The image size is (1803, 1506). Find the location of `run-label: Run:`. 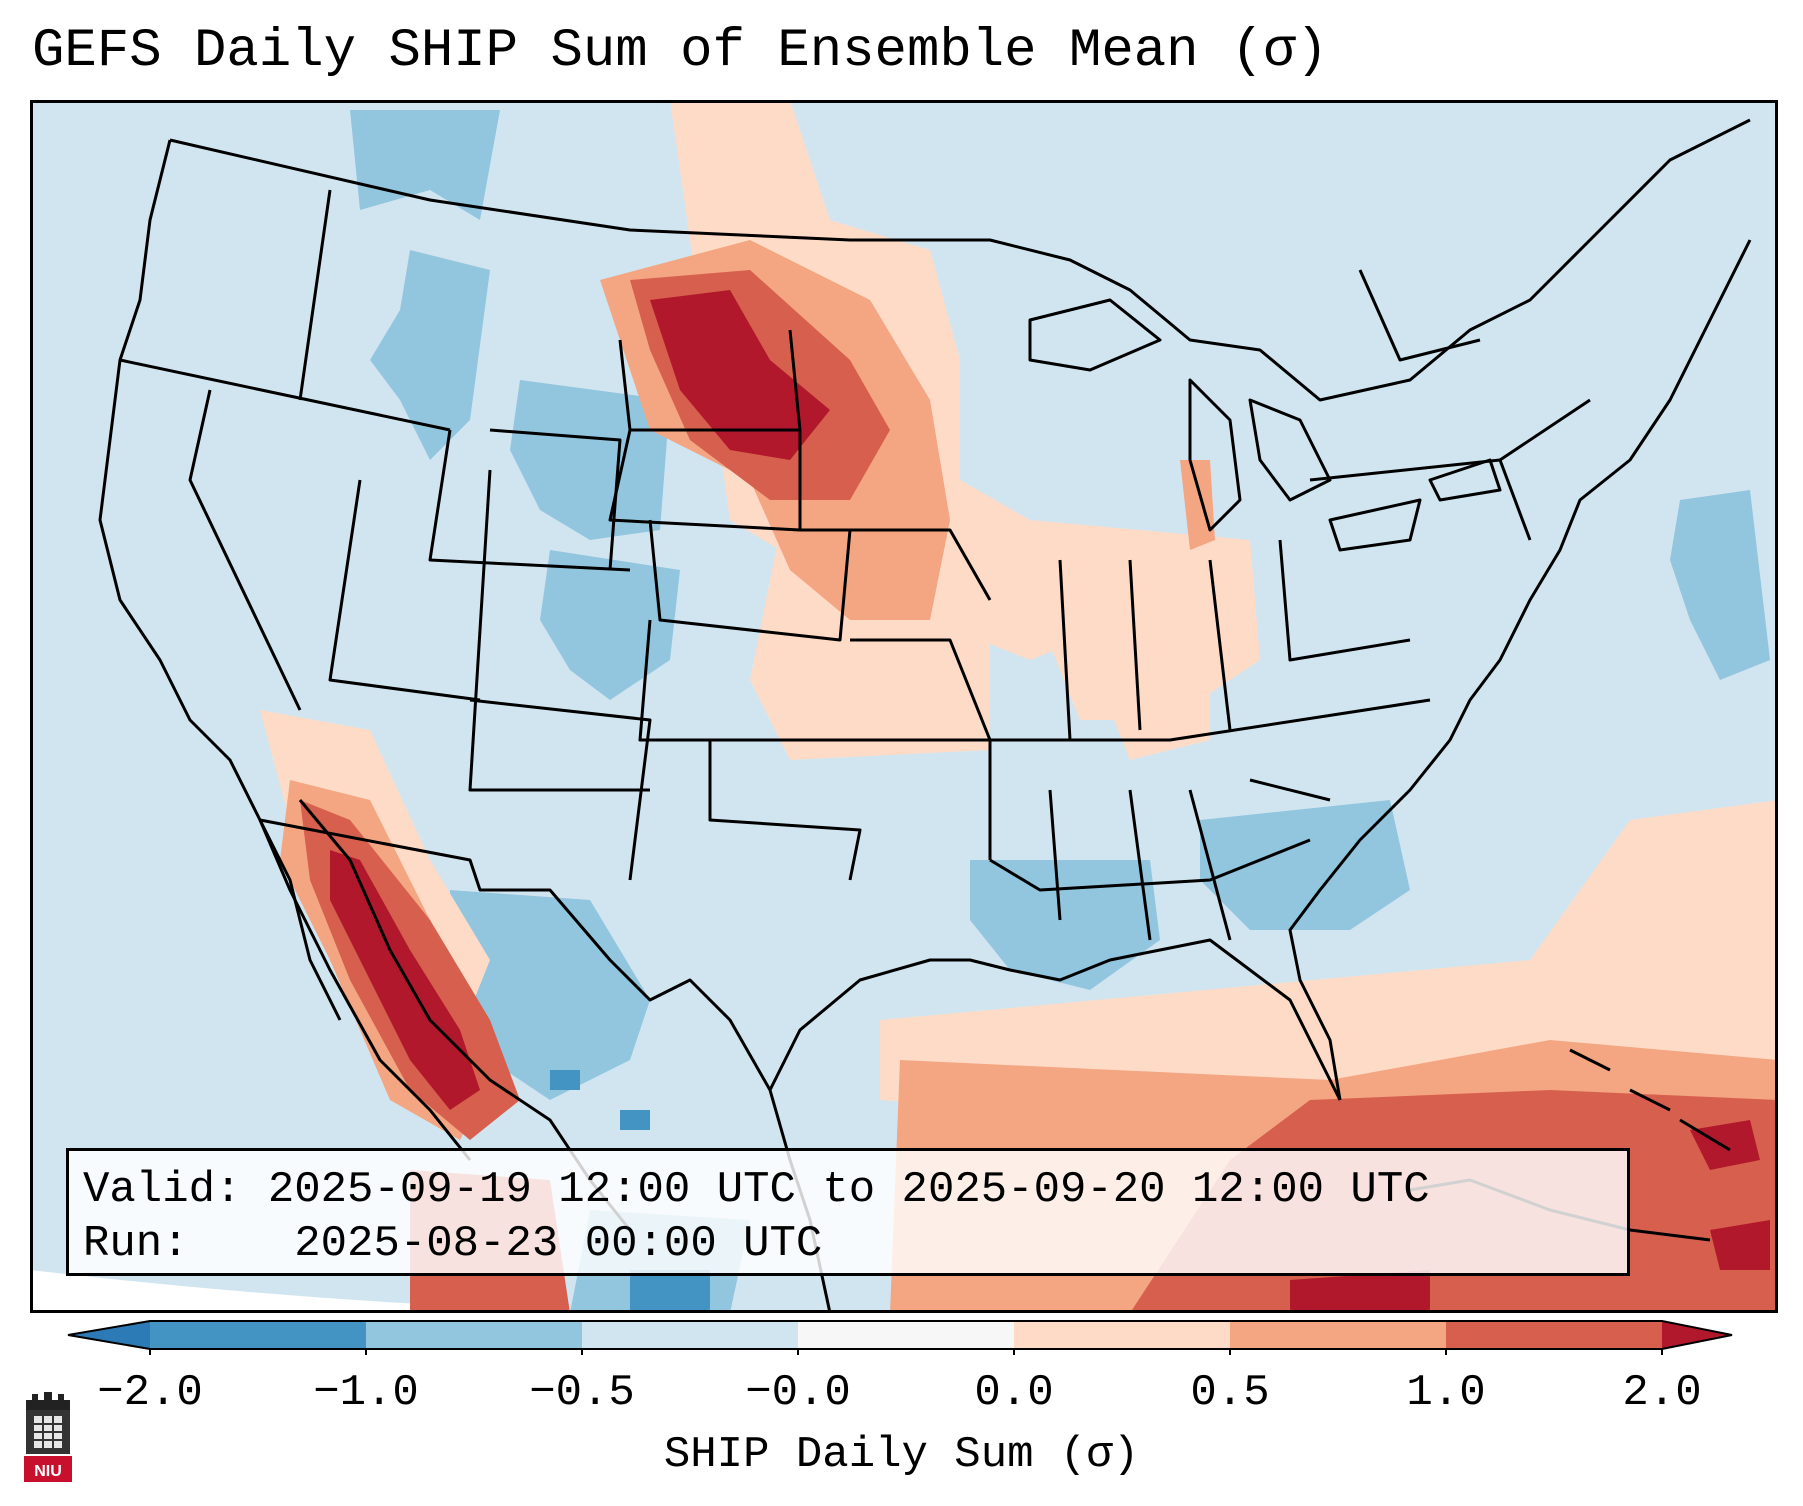

run-label: Run: is located at coordinates (136, 1244).